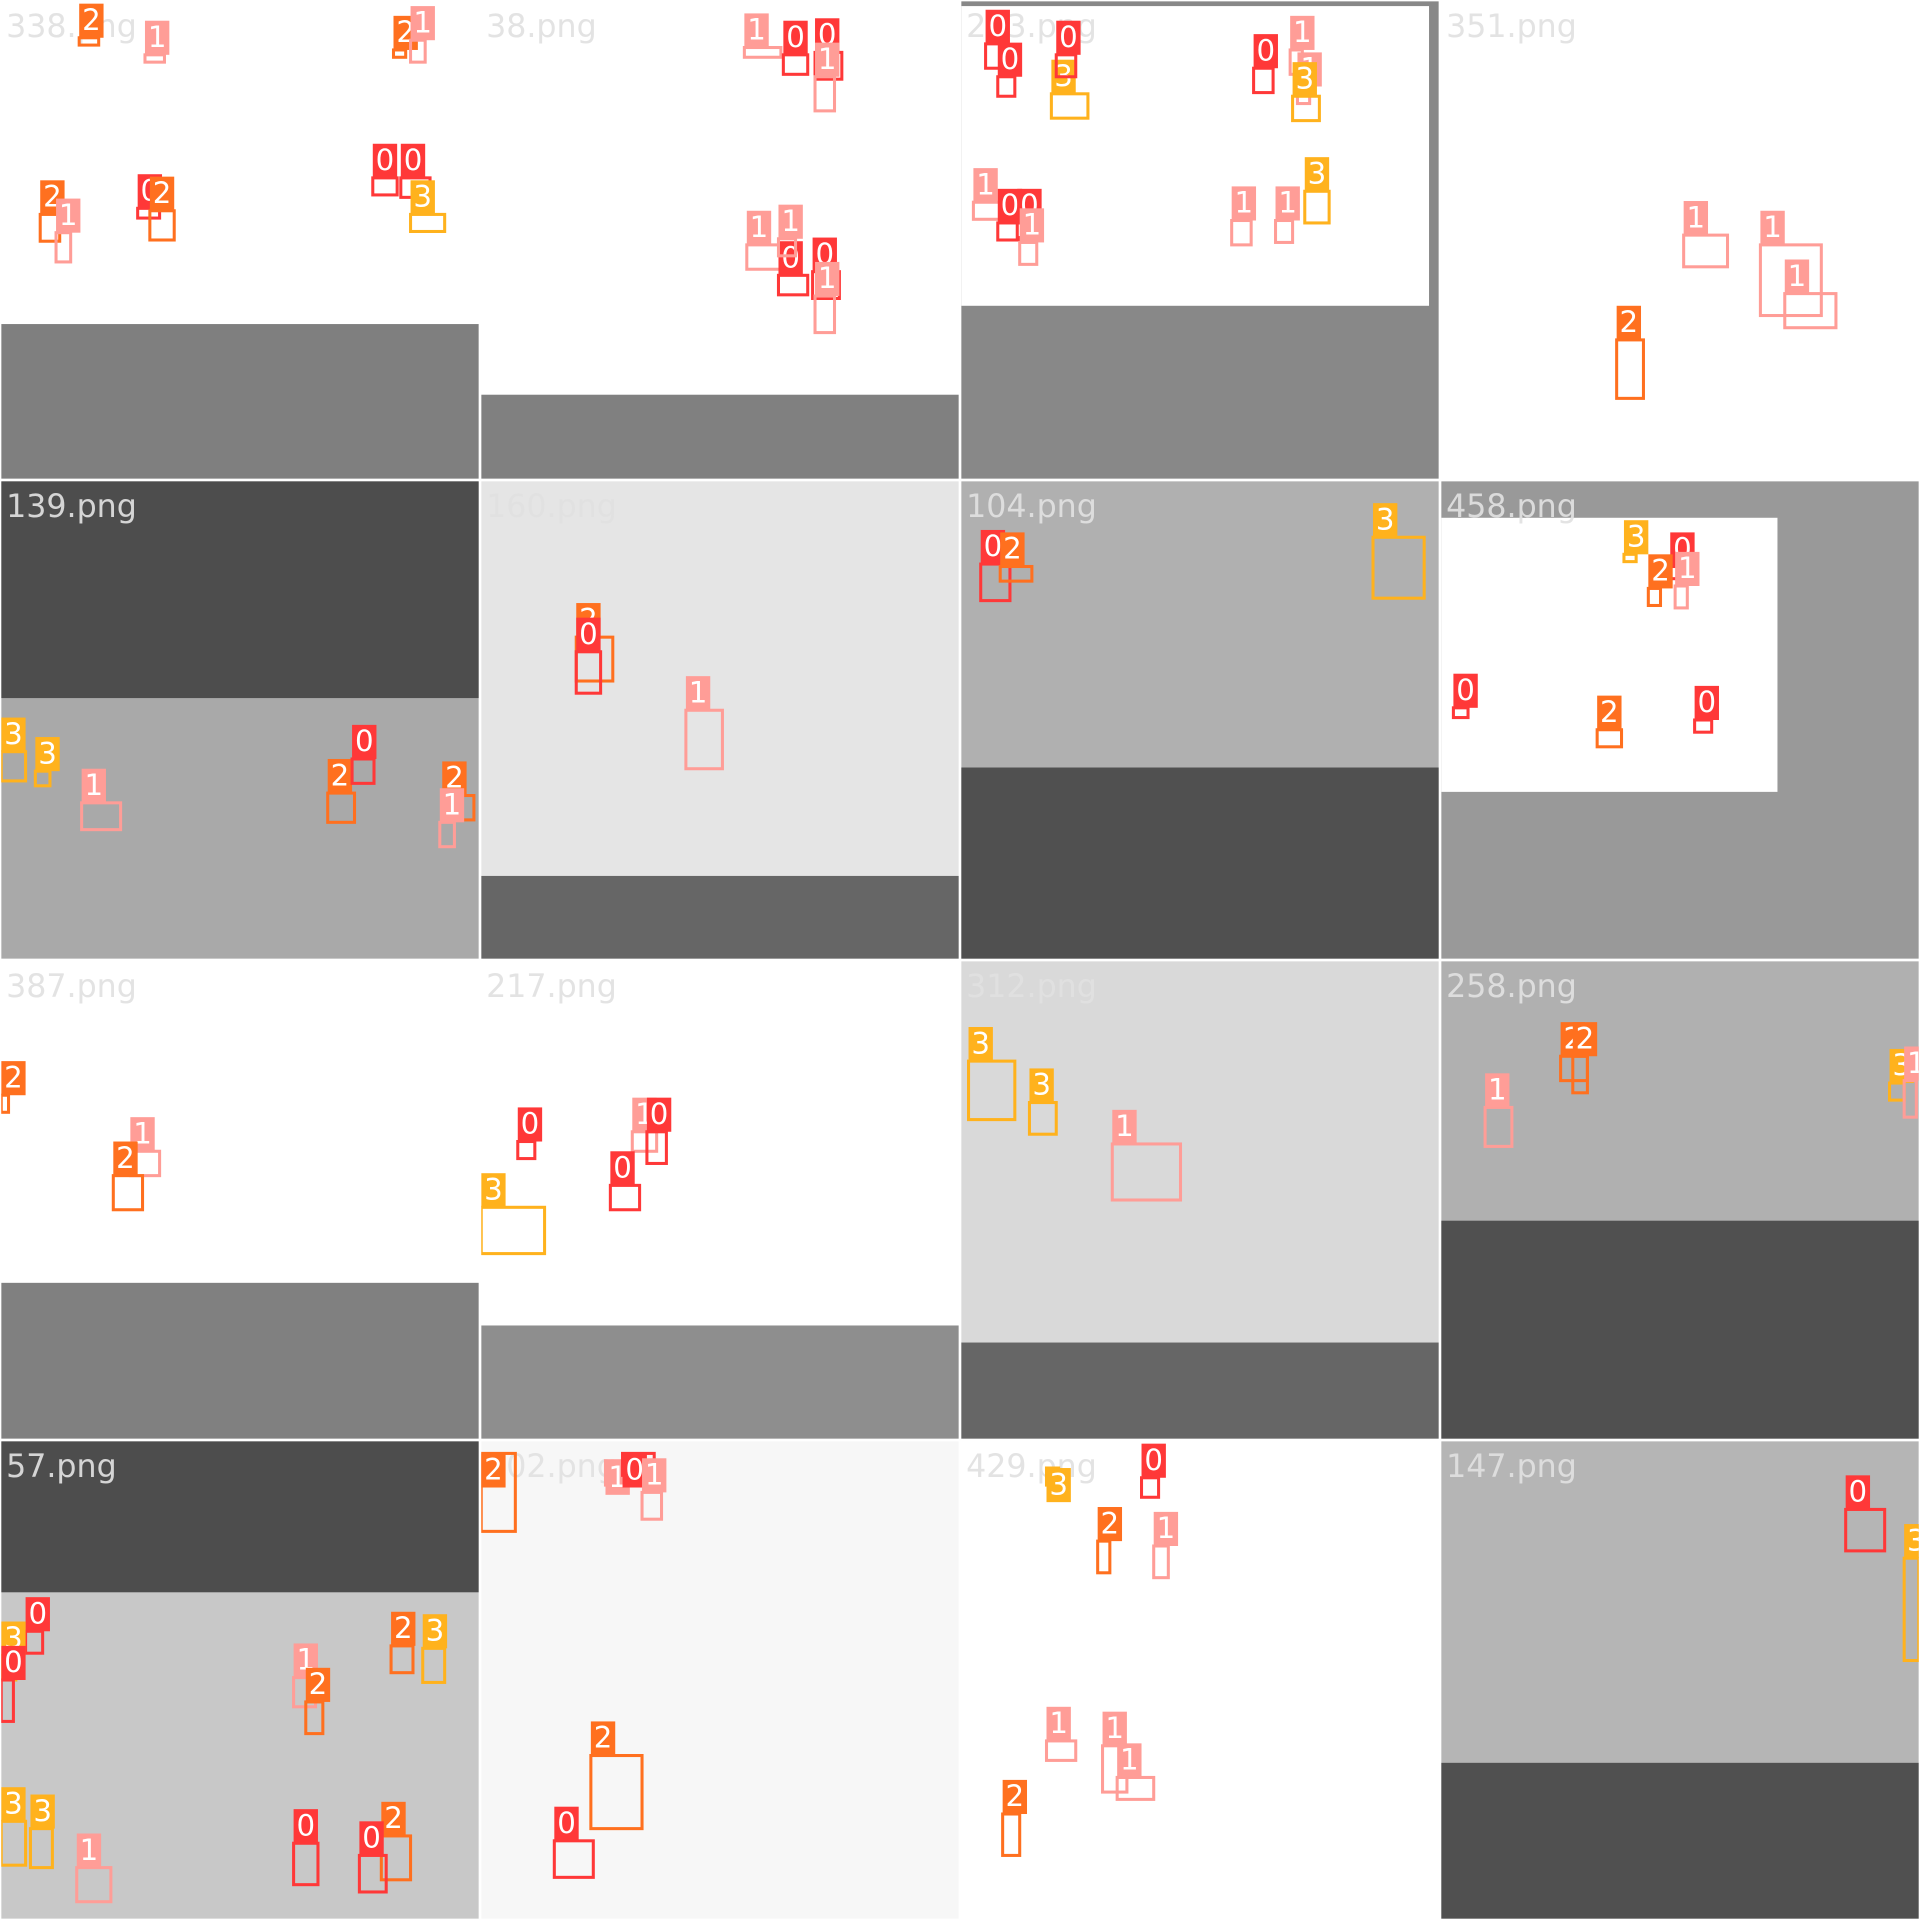 Image resolution: width=1920 pixels, height=1920 pixels. What do you see at coordinates (61, 1467) in the screenshot?
I see `file-name: 57.png` at bounding box center [61, 1467].